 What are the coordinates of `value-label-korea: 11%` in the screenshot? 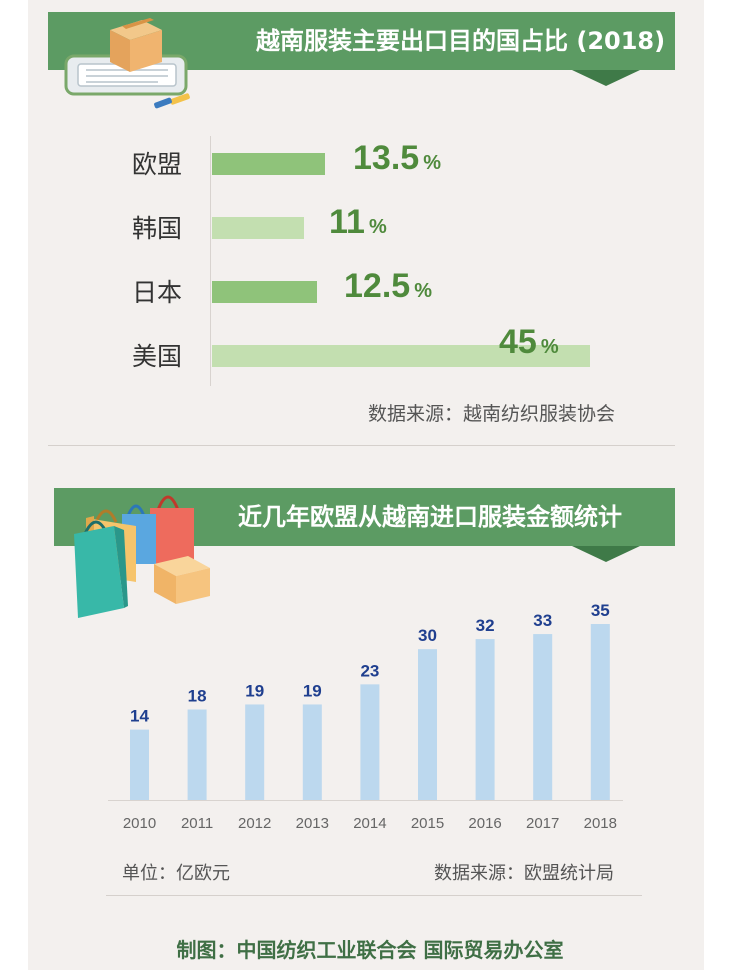 It's located at (358, 222).